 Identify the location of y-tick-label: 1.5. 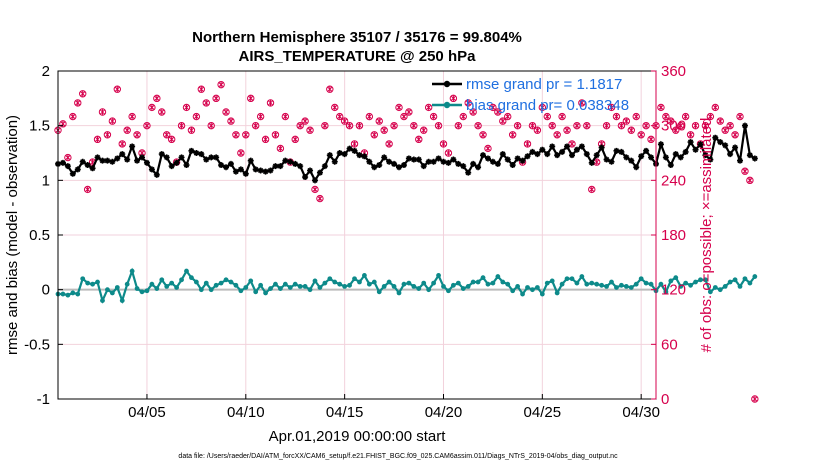
(39, 126).